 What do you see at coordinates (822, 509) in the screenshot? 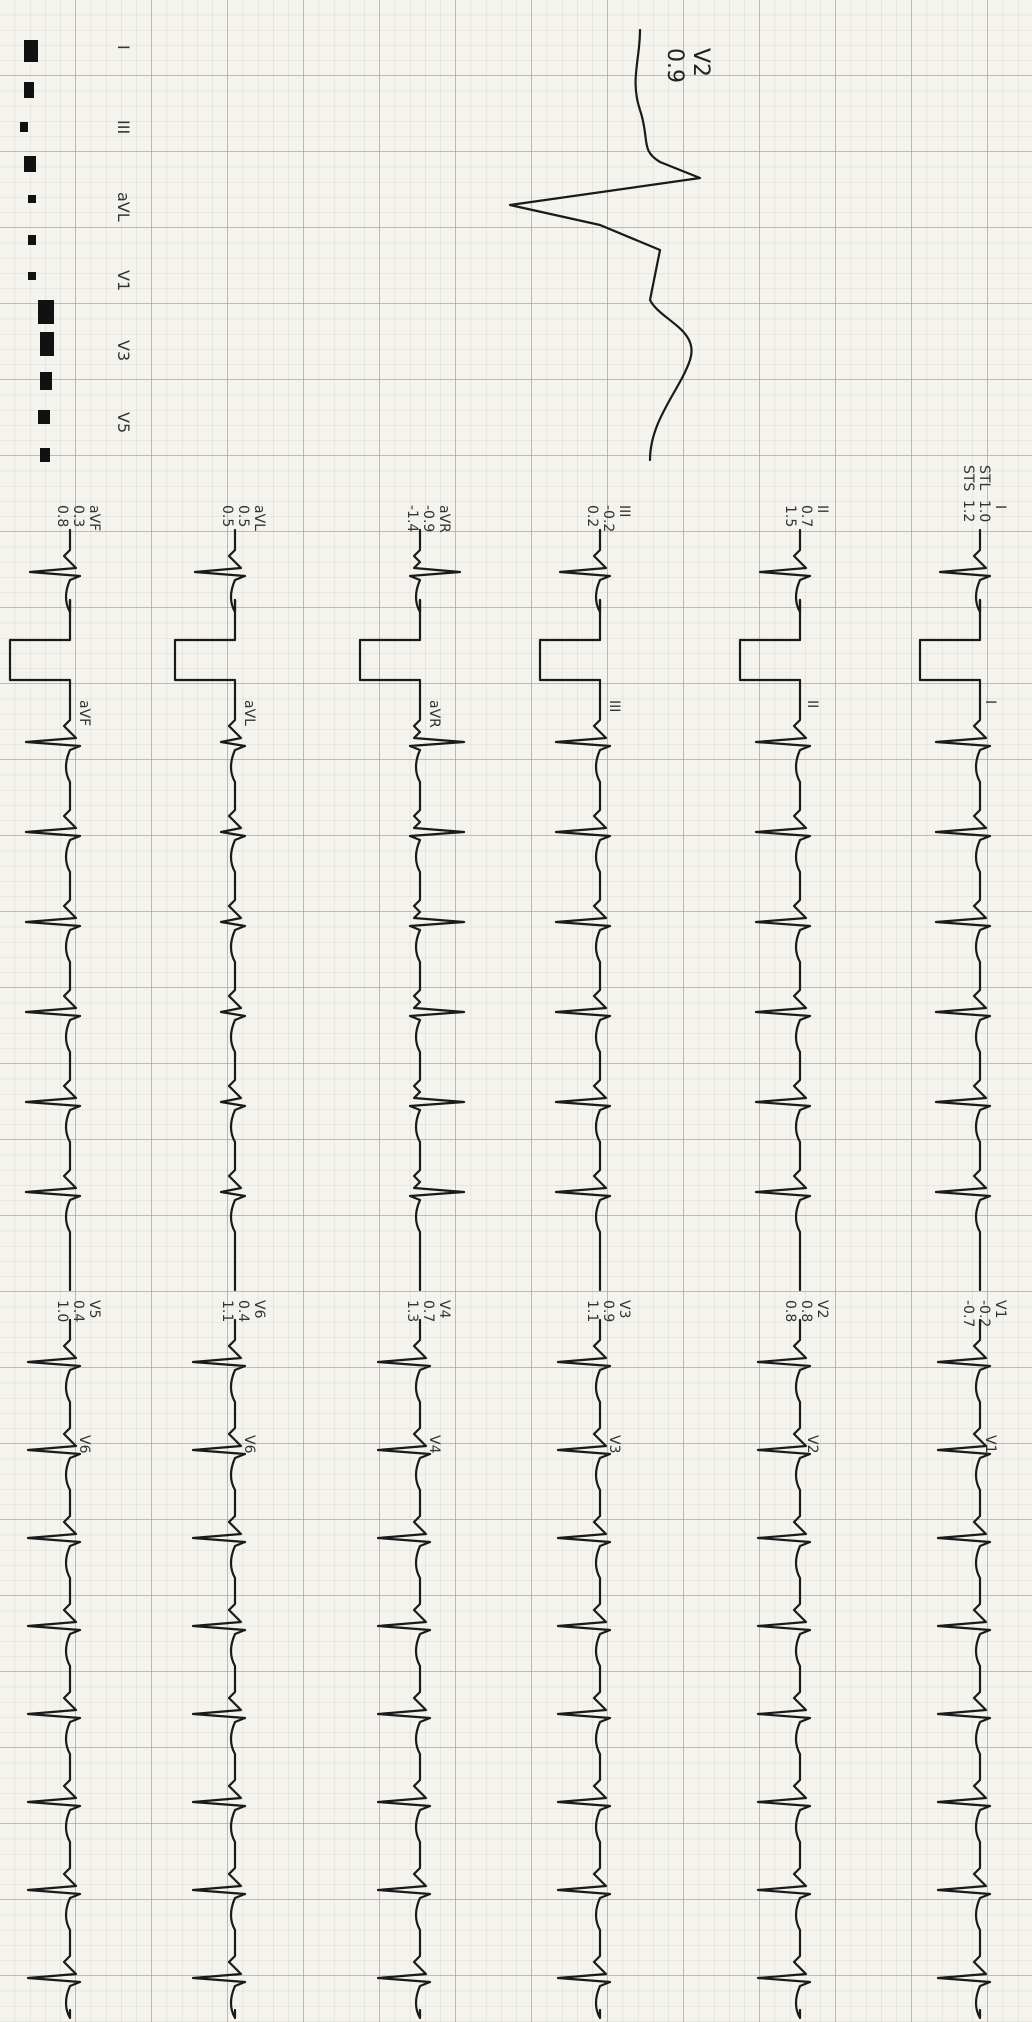
I see `lead-name: II` at bounding box center [822, 509].